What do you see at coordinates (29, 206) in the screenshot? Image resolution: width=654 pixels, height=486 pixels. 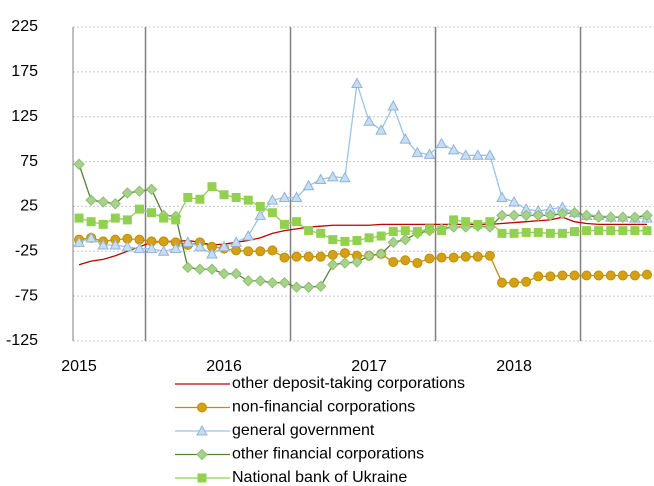 I see `y-tick-label: 25` at bounding box center [29, 206].